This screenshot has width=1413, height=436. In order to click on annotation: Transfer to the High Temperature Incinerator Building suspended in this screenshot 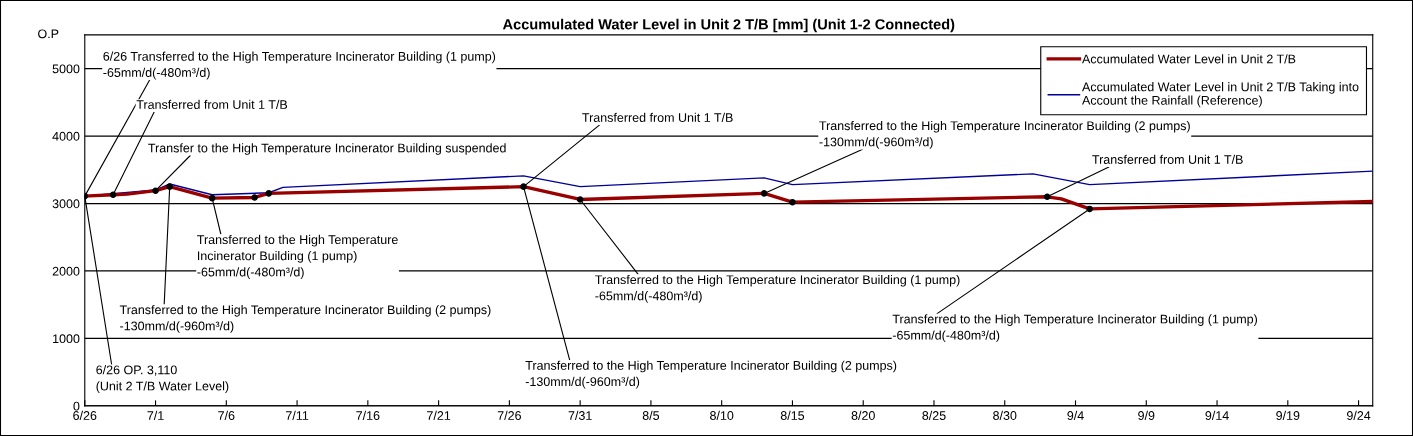, I will do `click(327, 149)`.